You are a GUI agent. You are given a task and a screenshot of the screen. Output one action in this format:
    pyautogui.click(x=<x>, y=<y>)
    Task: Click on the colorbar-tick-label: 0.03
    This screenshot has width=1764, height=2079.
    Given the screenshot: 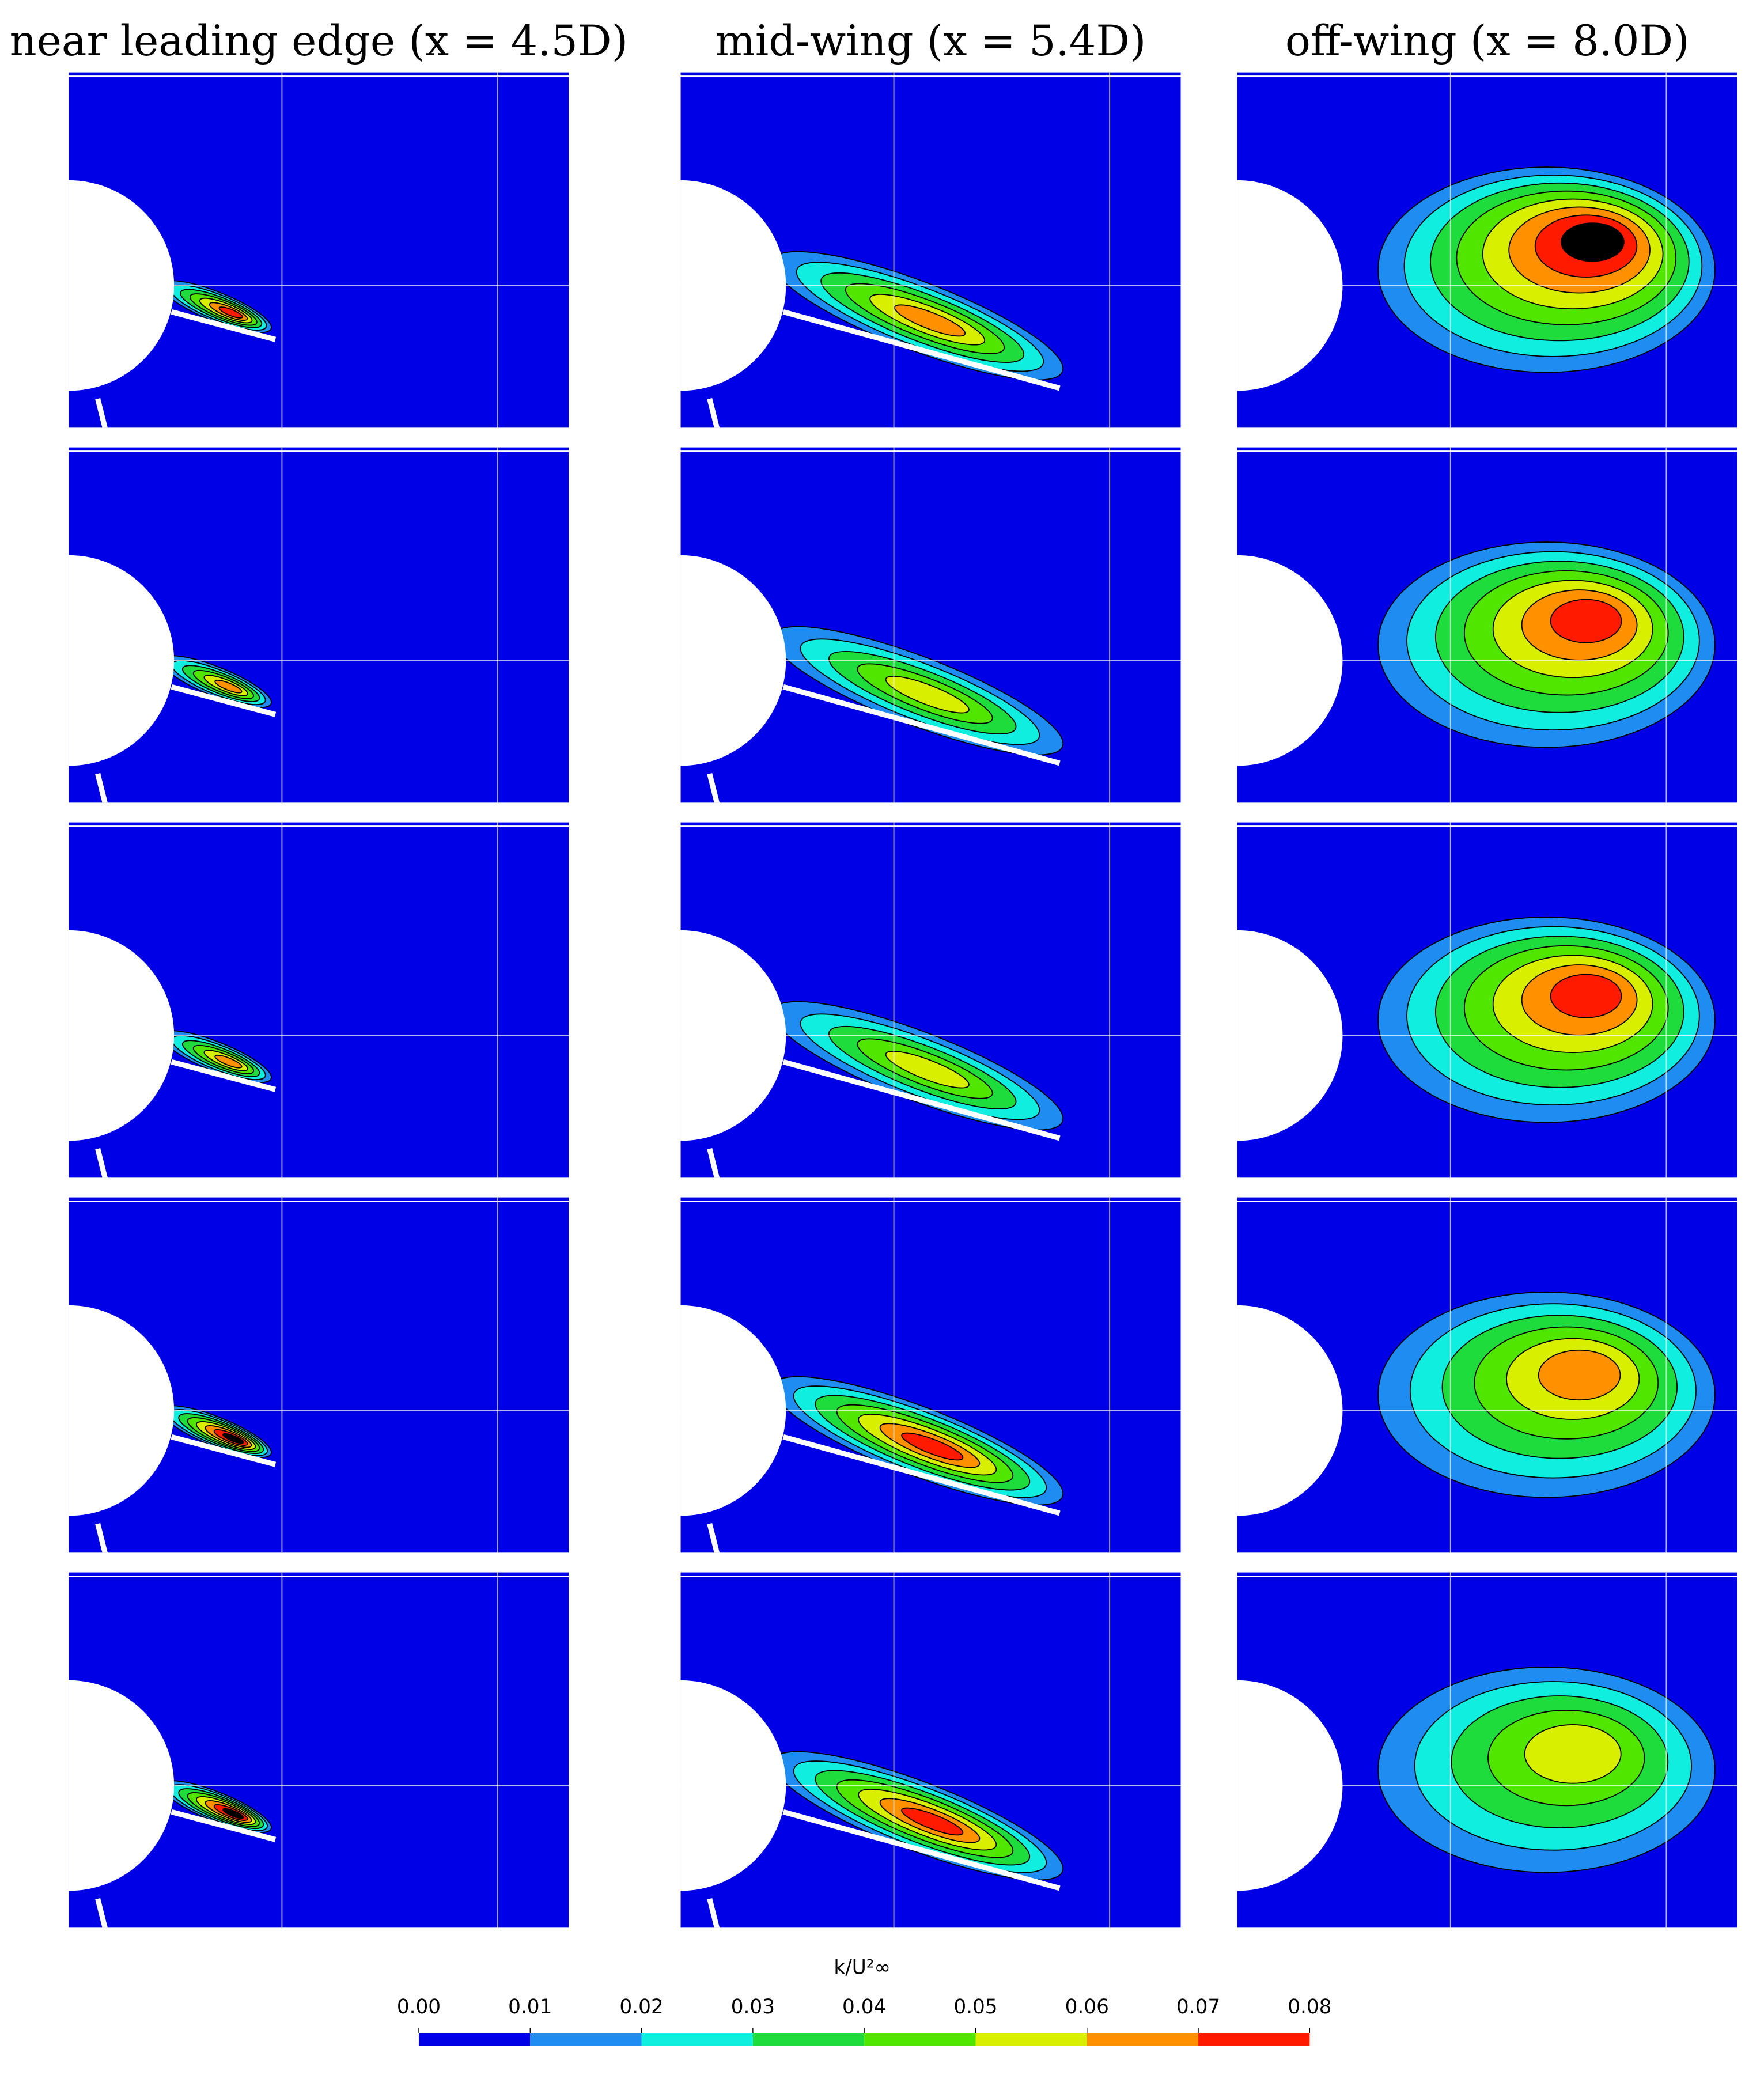 What is the action you would take?
    pyautogui.click(x=753, y=2007)
    